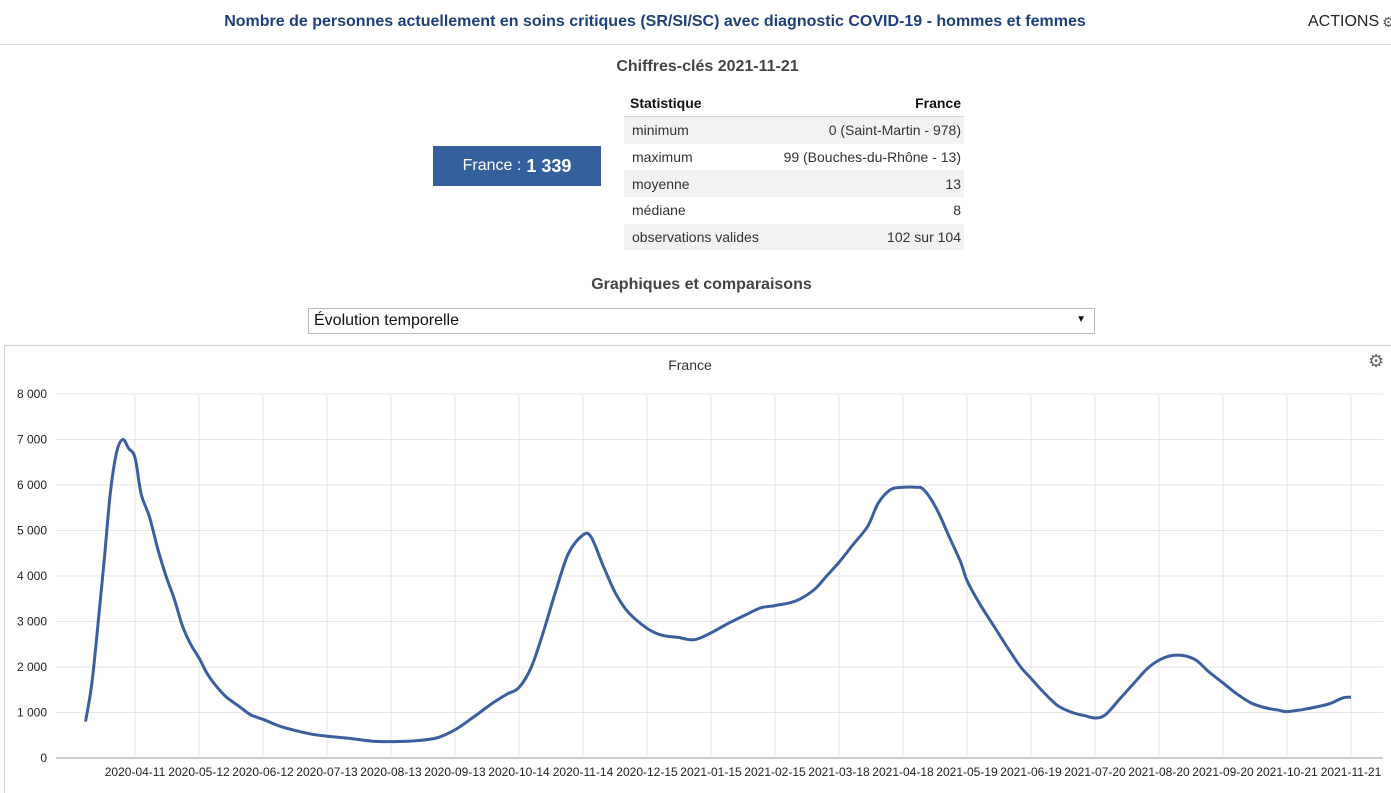 Image resolution: width=1391 pixels, height=793 pixels. I want to click on actions-label: ACTIONS, so click(1344, 21).